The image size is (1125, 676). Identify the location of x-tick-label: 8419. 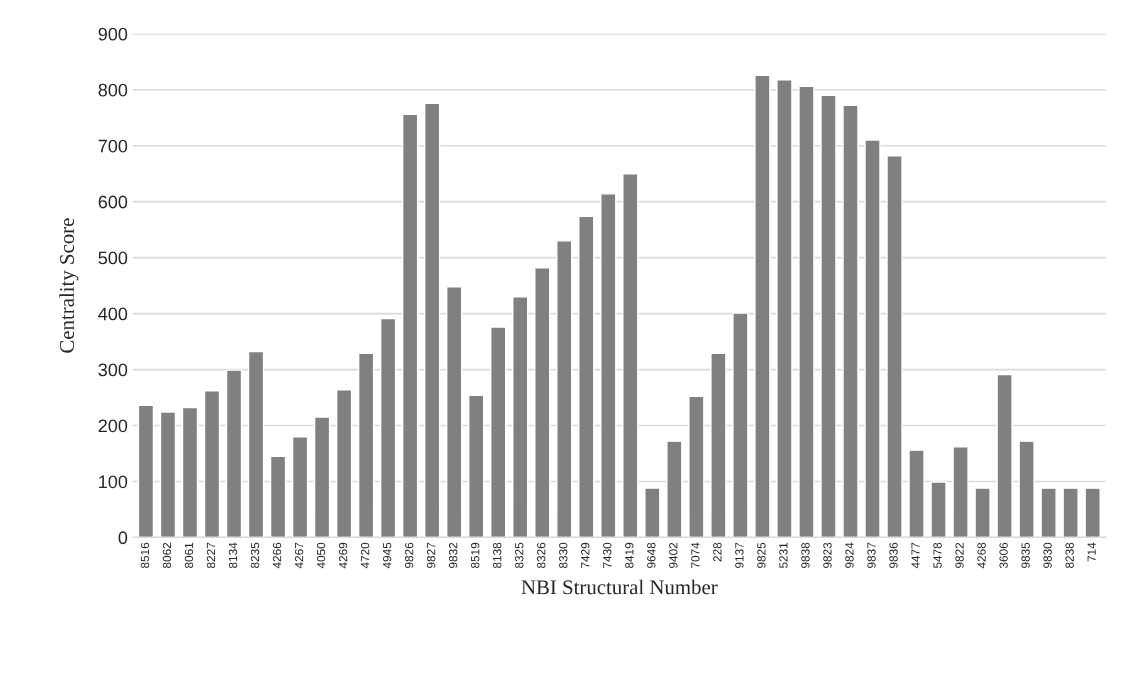
(629, 555).